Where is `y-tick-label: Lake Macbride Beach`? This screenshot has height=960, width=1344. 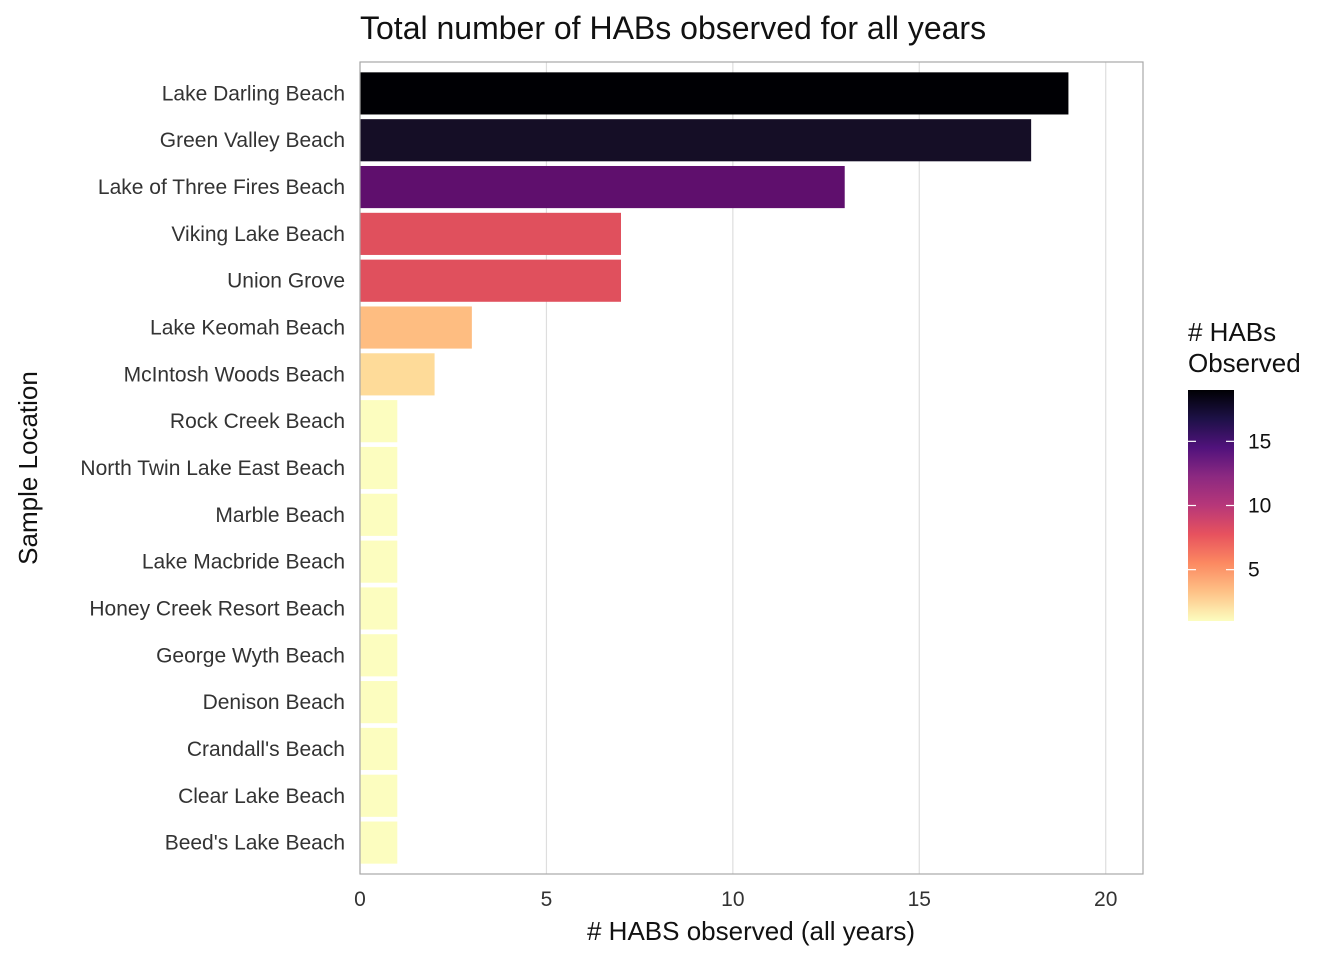 y-tick-label: Lake Macbride Beach is located at coordinates (243, 562).